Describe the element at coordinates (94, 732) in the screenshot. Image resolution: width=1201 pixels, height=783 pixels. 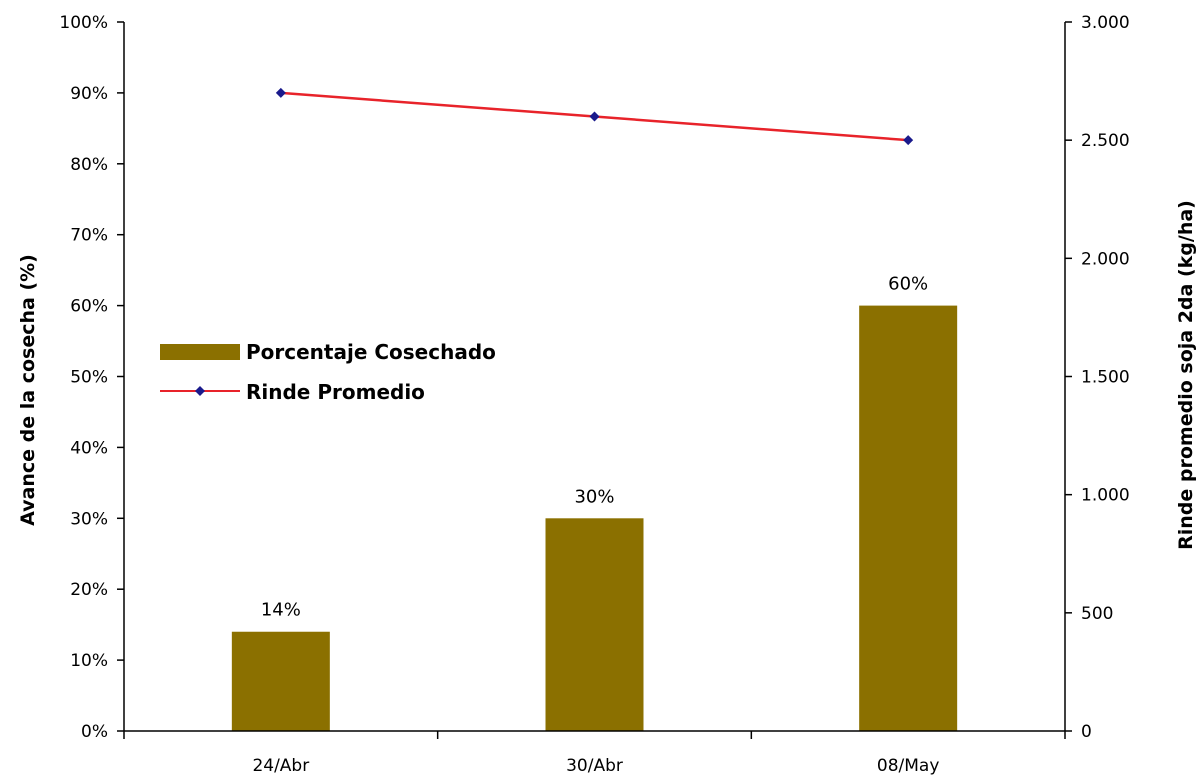
I see `left-tick-label: 0%` at that location.